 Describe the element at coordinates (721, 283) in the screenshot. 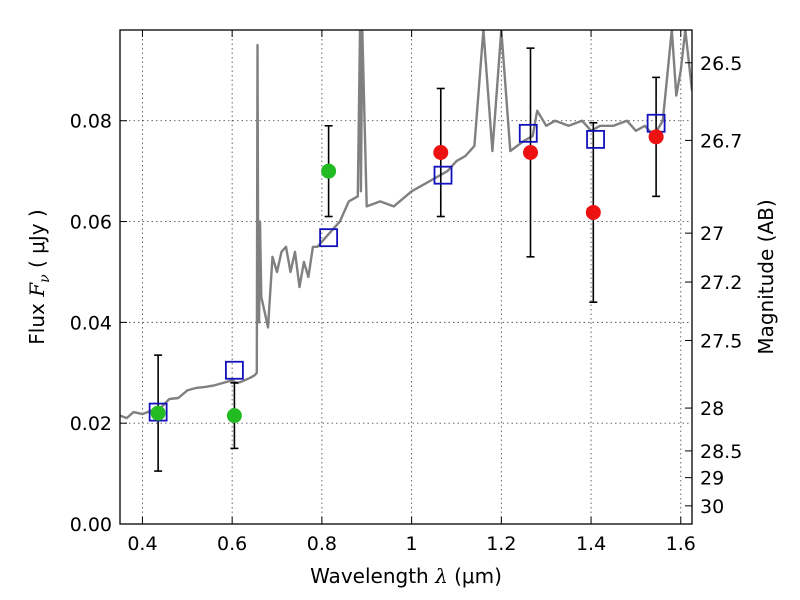

I see `magnitude-tick-label: 27.2` at that location.